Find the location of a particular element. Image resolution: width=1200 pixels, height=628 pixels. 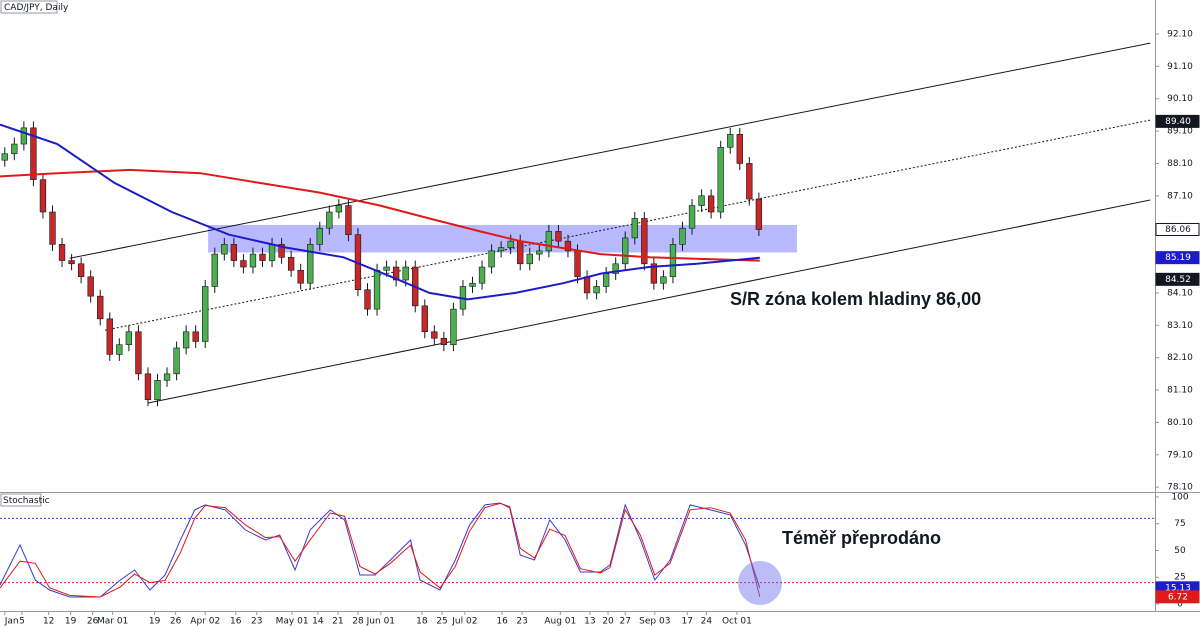

indicator-title-box is located at coordinates (21, 500).